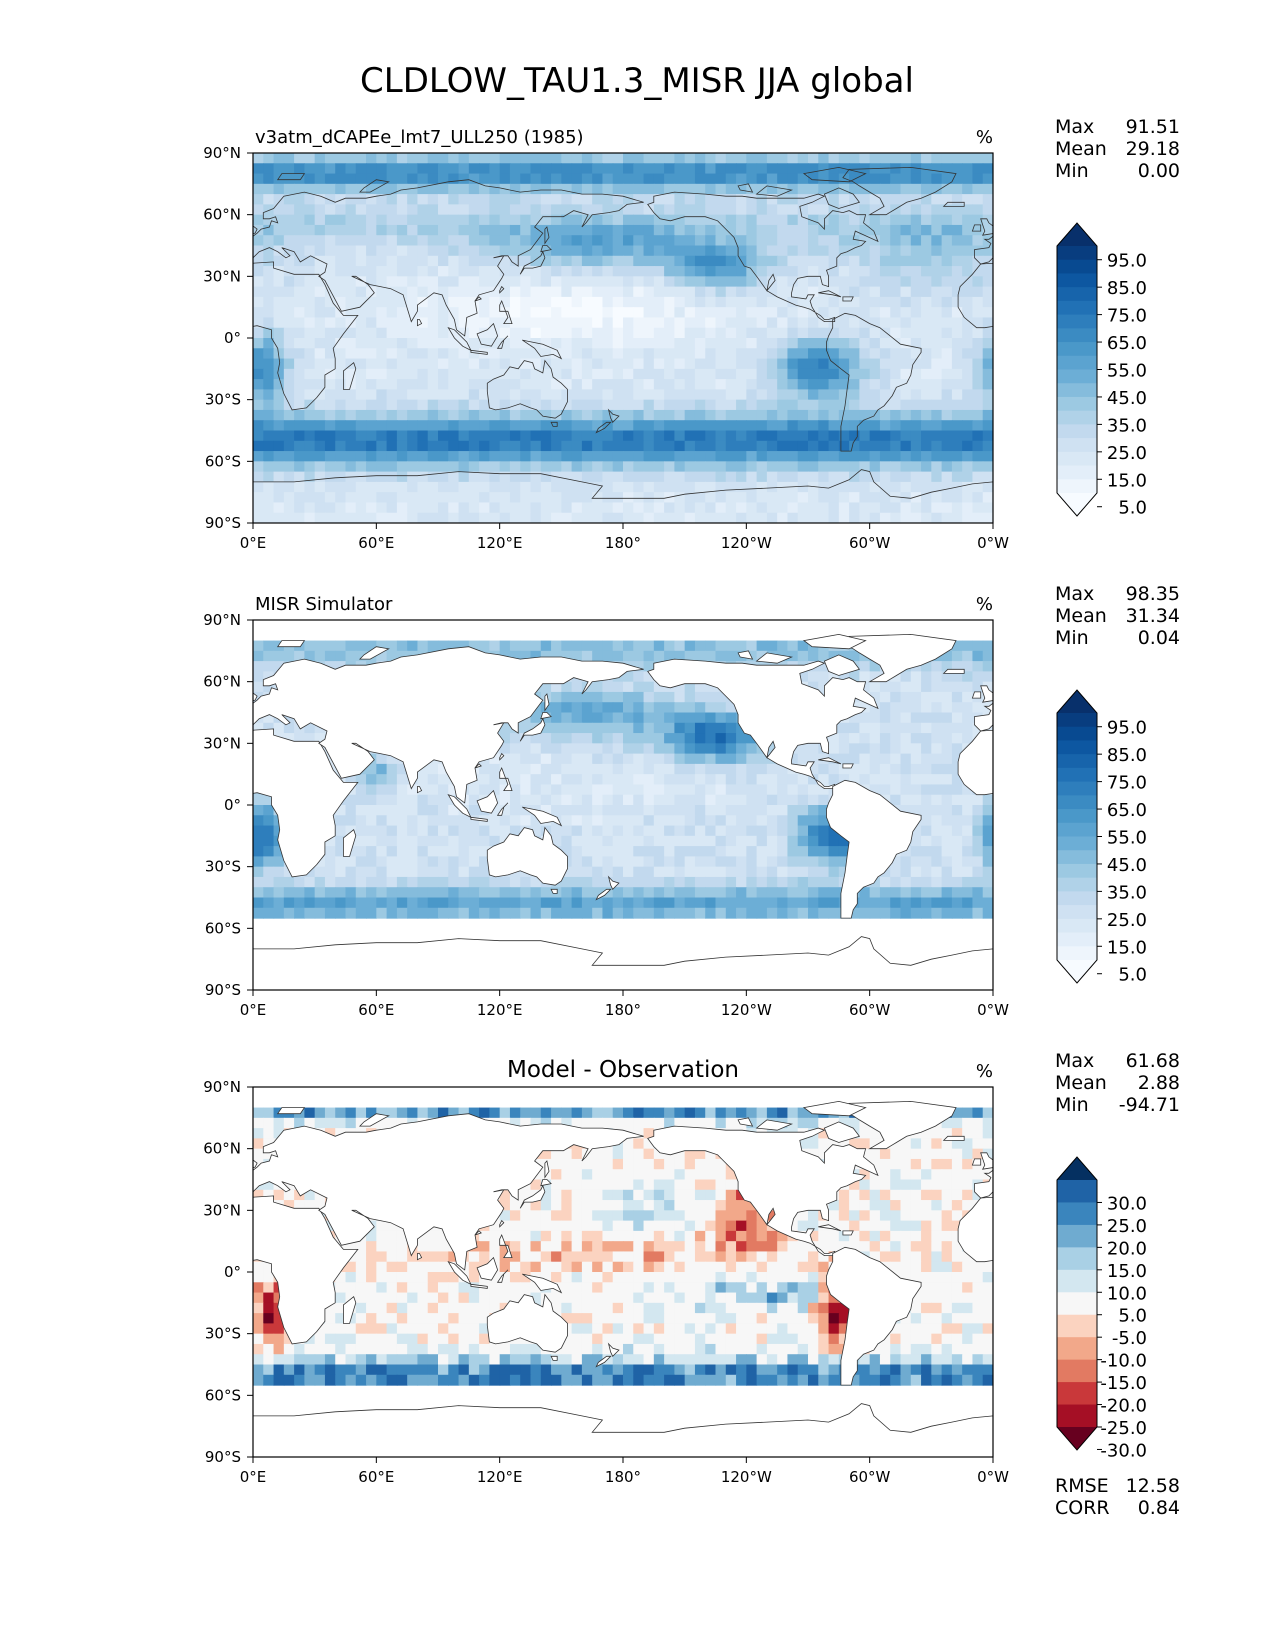  I want to click on coastline-sulawesi, so click(502, 342).